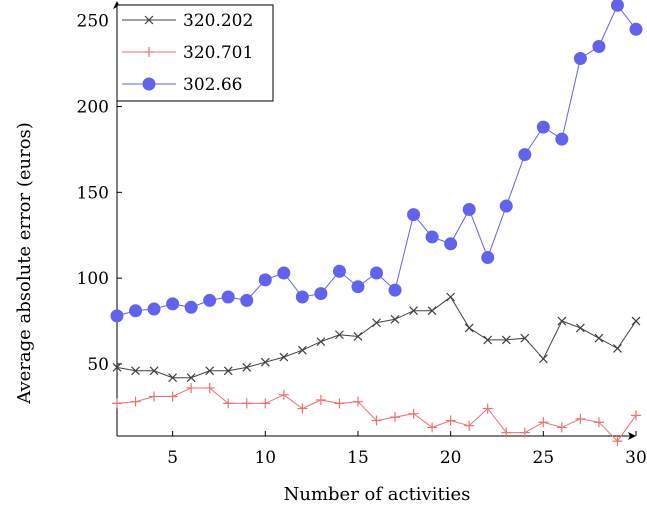 This screenshot has height=510, width=647. Describe the element at coordinates (24, 263) in the screenshot. I see `y-axis-title: Average absolute error (euros)` at that location.